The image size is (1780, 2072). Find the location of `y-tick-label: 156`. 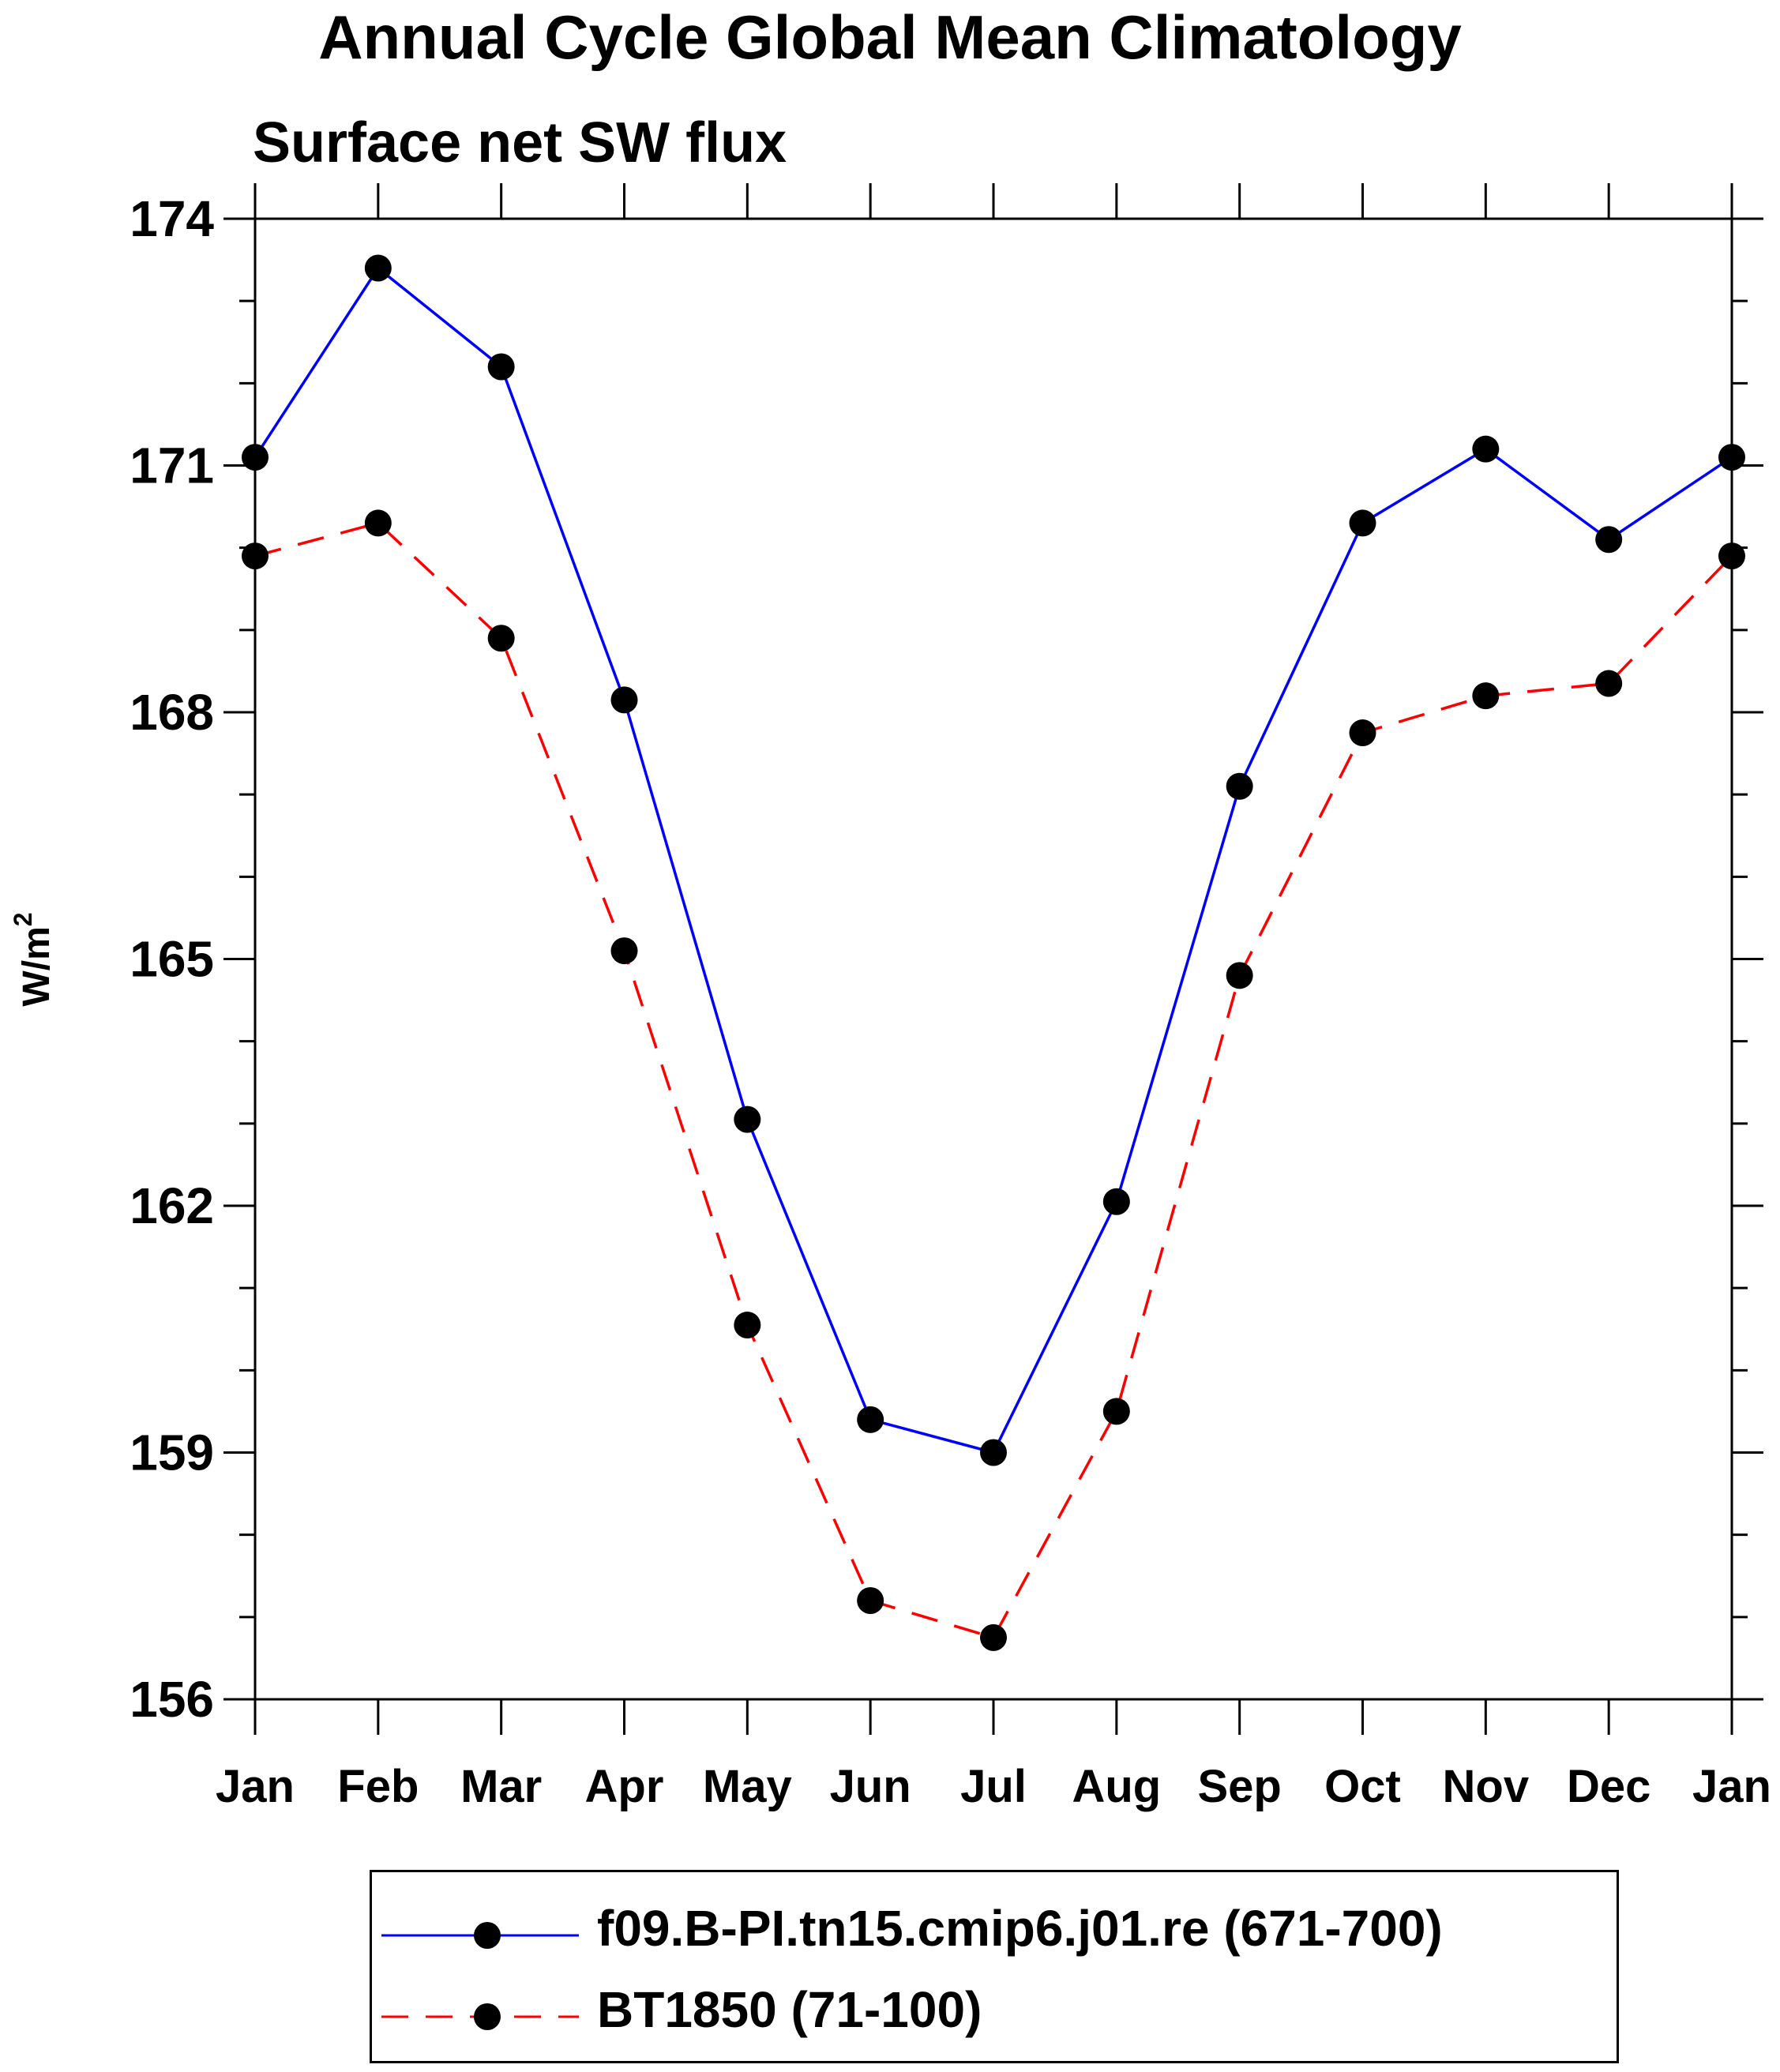

y-tick-label: 156 is located at coordinates (172, 1699).